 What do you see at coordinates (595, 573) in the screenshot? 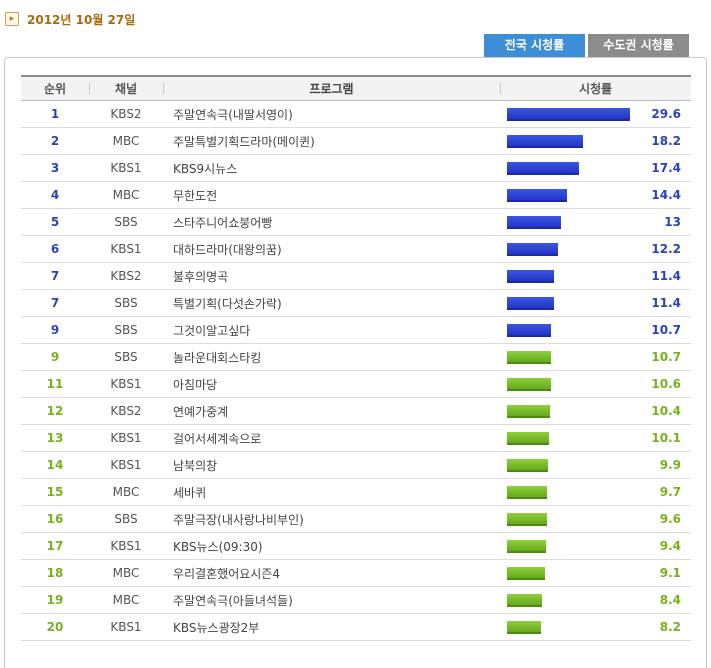
I see `rating-cell: 9.1` at bounding box center [595, 573].